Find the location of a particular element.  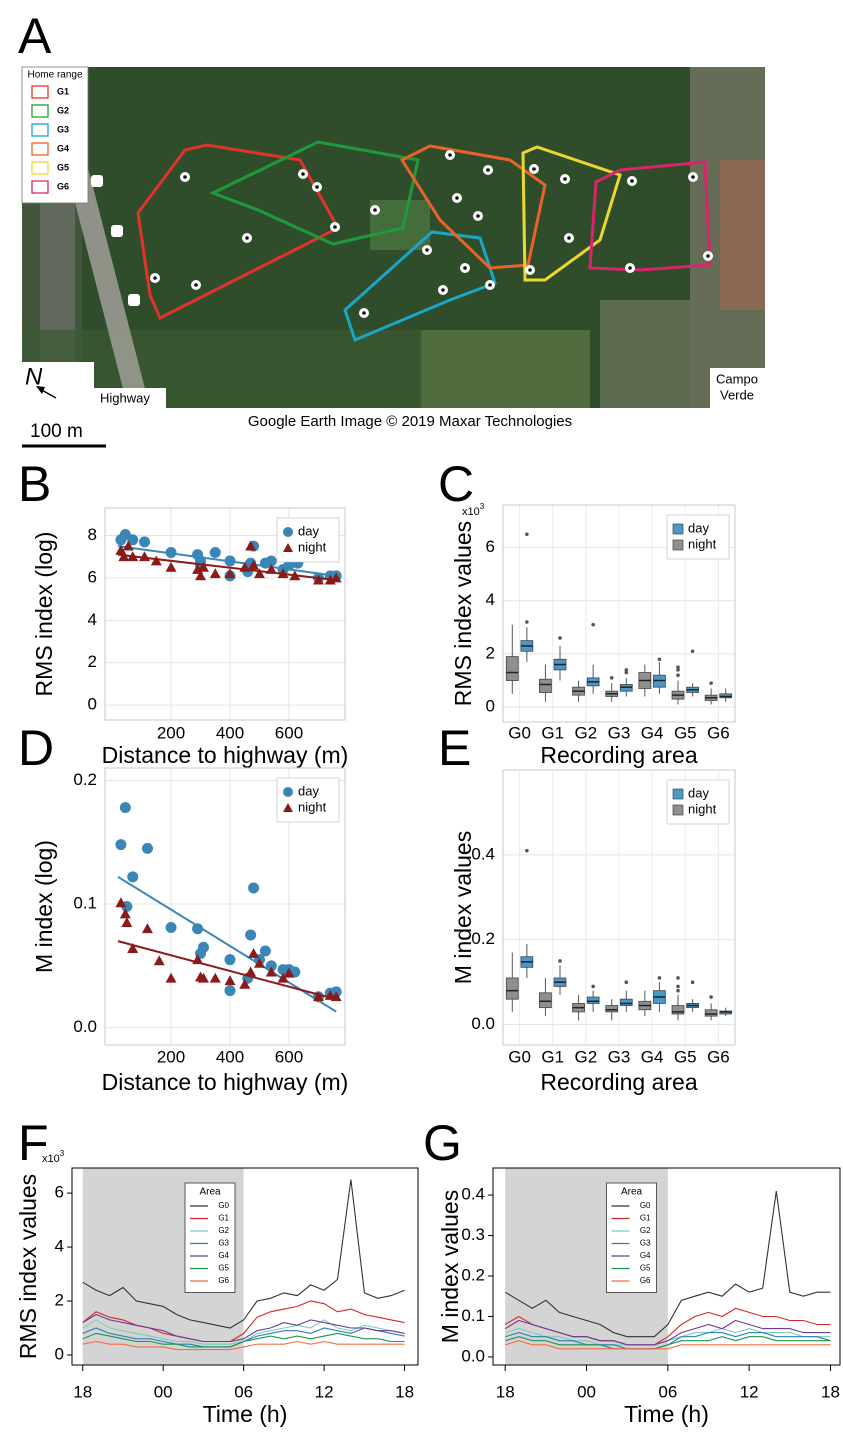

panel-label: D is located at coordinates (36, 748).